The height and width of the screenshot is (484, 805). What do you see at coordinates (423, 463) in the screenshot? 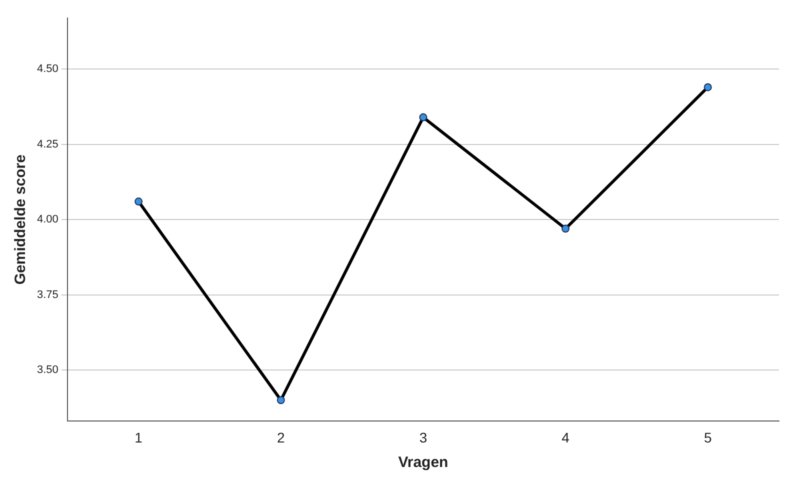
I see `x-axis-title: Vragen` at bounding box center [423, 463].